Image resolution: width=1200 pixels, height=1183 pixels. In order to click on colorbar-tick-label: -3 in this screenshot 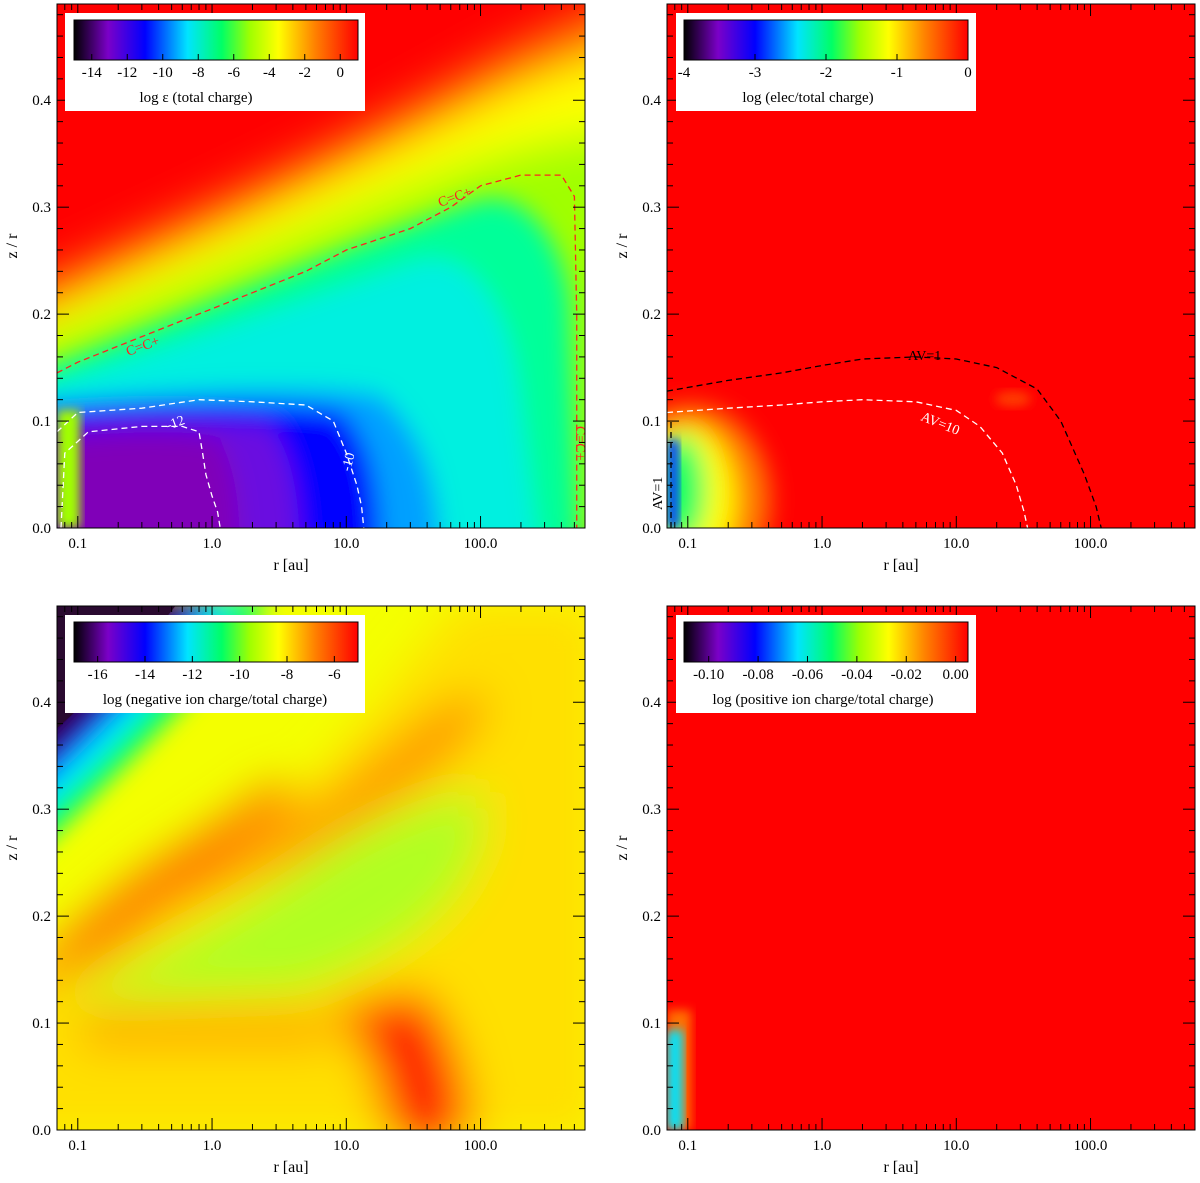, I will do `click(755, 73)`.